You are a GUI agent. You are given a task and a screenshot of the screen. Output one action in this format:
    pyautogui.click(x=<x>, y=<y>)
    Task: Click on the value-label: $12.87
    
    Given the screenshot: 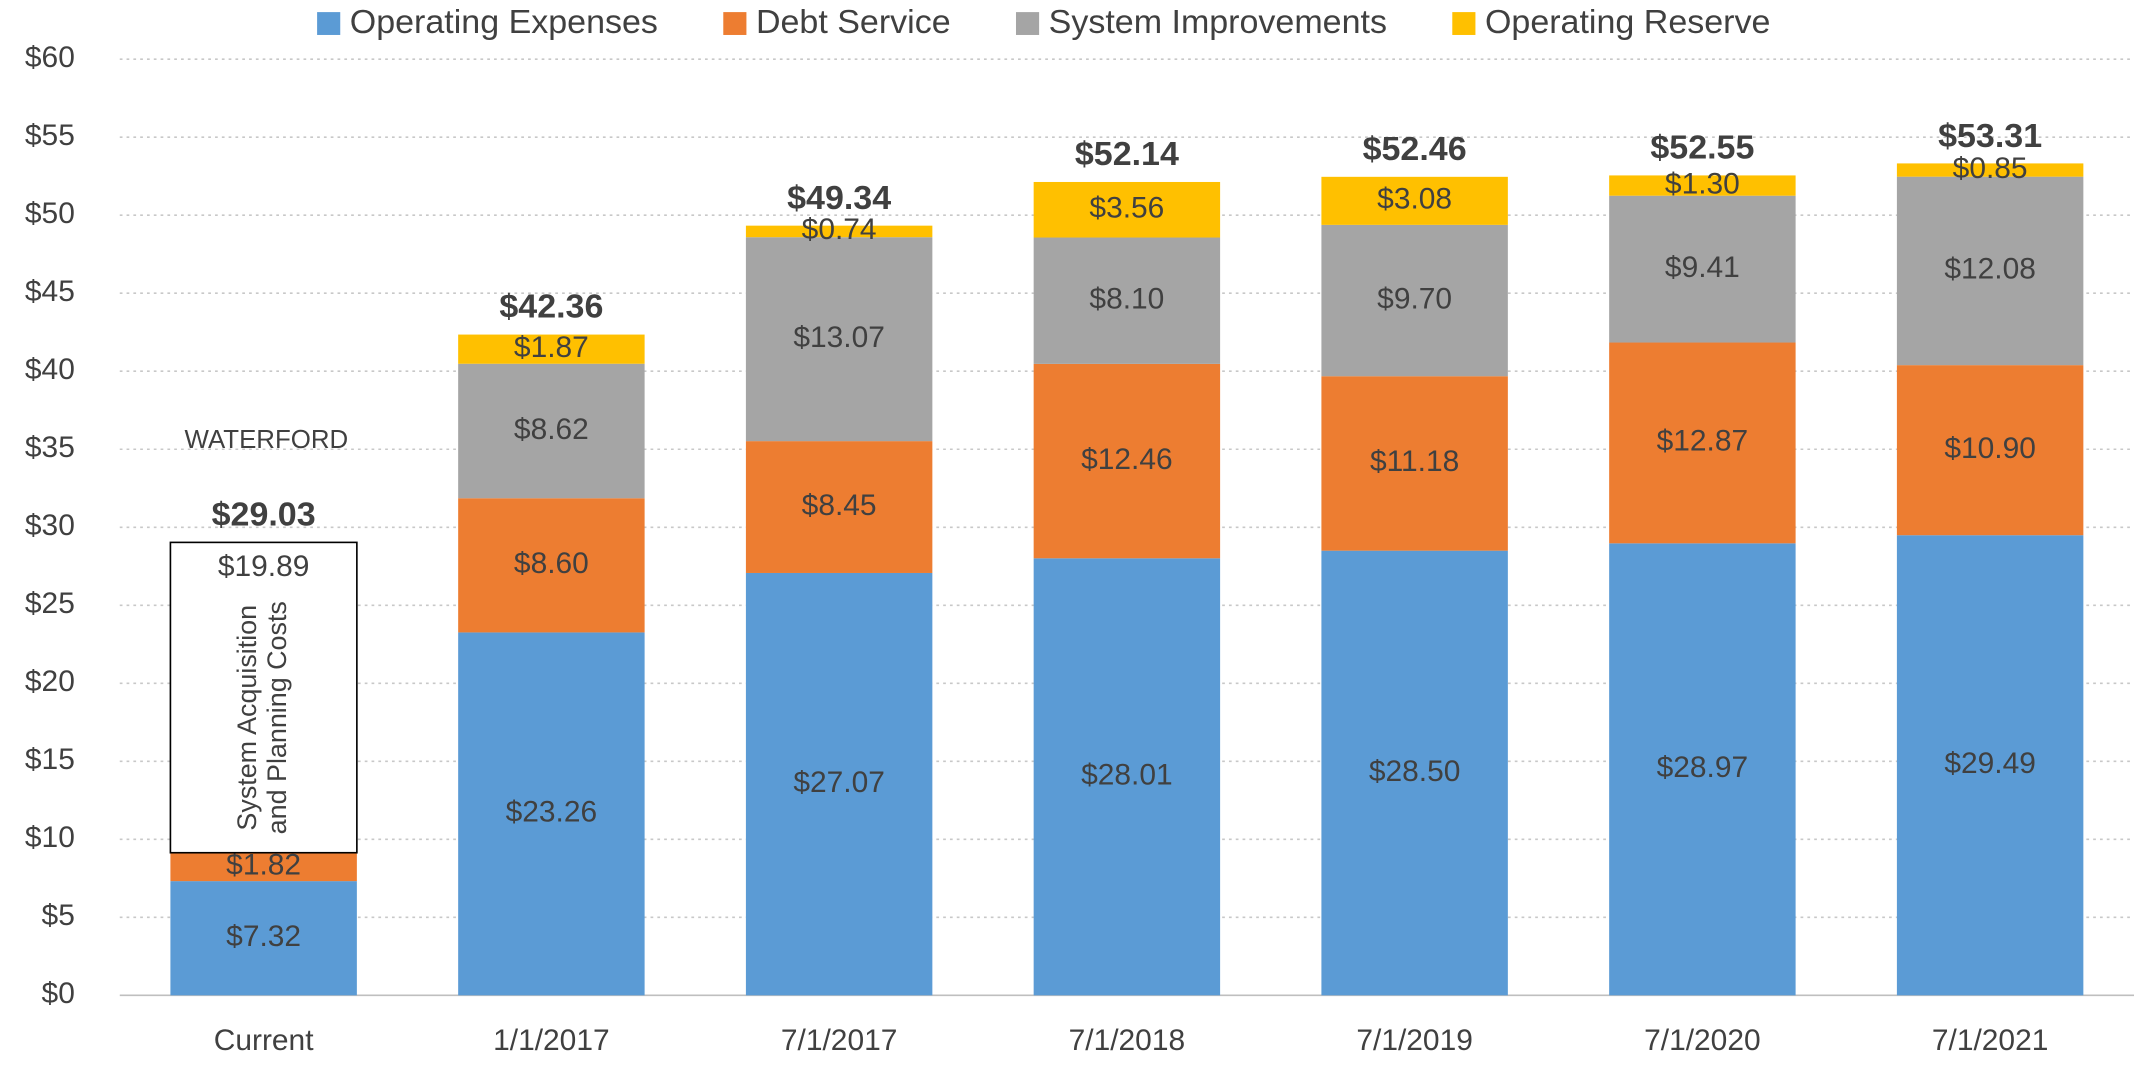 What is the action you would take?
    pyautogui.click(x=1703, y=441)
    